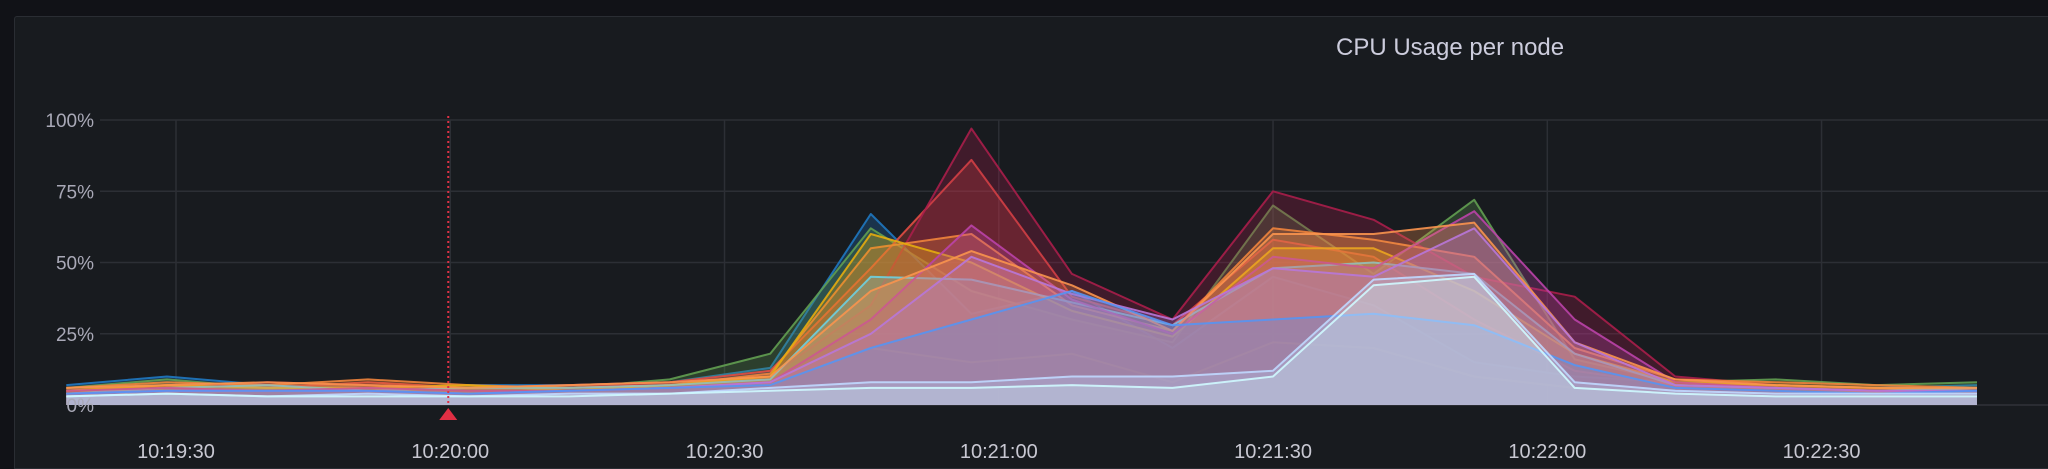 The width and height of the screenshot is (2048, 469). I want to click on x-tick-label: 10:20:30, so click(725, 452).